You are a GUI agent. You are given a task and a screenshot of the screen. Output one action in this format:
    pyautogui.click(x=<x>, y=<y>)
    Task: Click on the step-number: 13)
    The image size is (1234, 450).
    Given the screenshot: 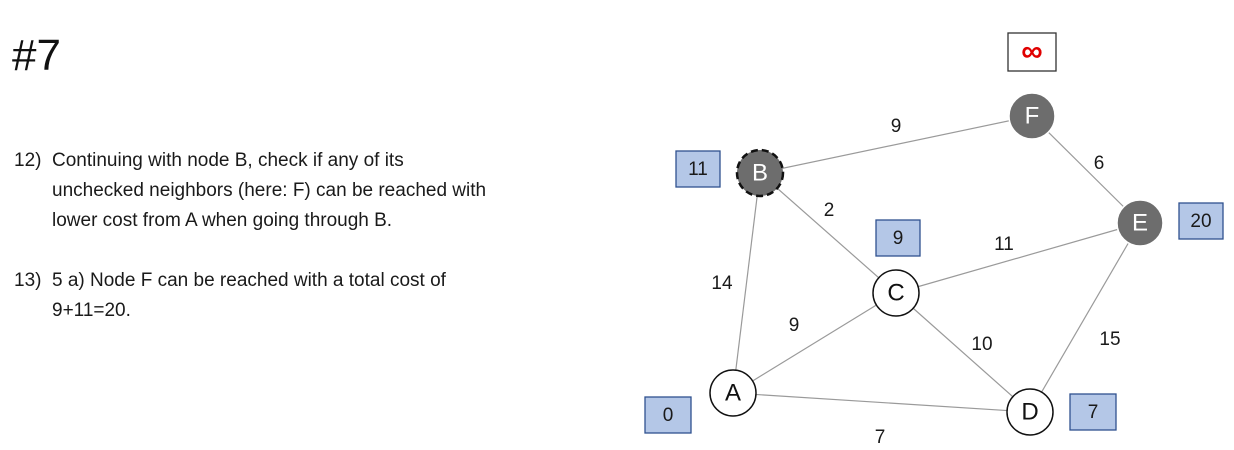 What is the action you would take?
    pyautogui.click(x=28, y=280)
    